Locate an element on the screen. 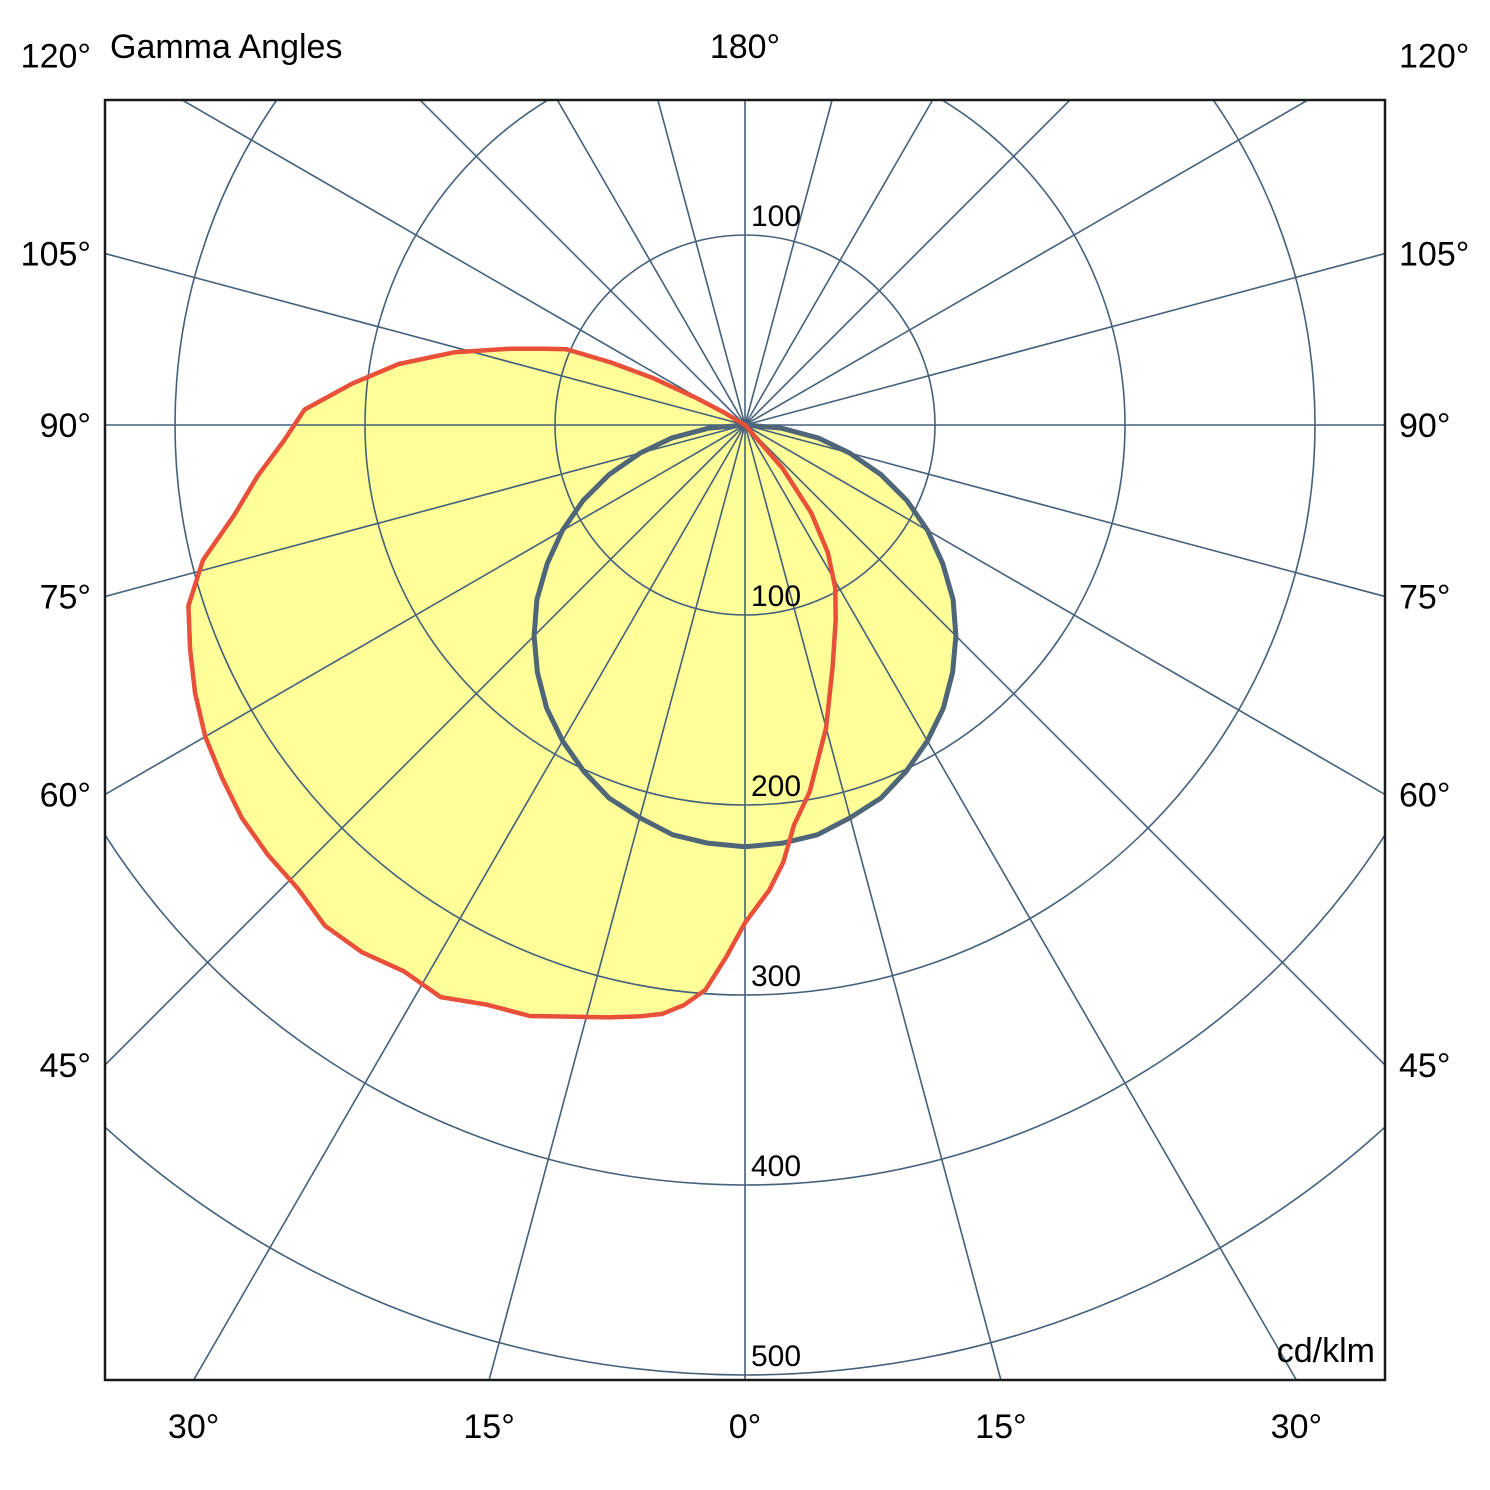 This screenshot has width=1490, height=1490. angle-label-right: 45° is located at coordinates (1424, 1066).